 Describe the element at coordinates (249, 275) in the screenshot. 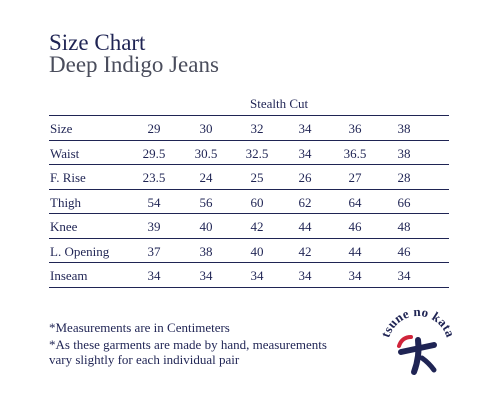

I see `table-row: Inseam 34 34 34 34 34 34` at that location.